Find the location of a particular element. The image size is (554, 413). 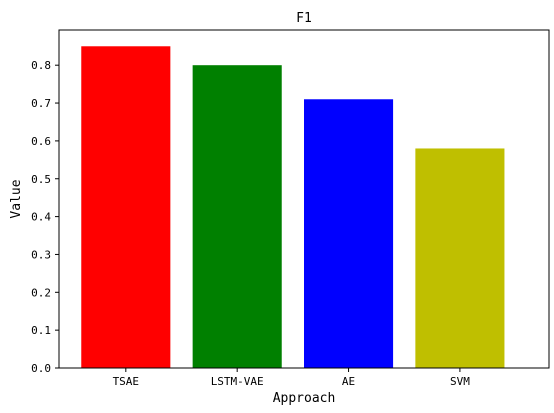

y-tick-label: 0.4 is located at coordinates (41, 217).